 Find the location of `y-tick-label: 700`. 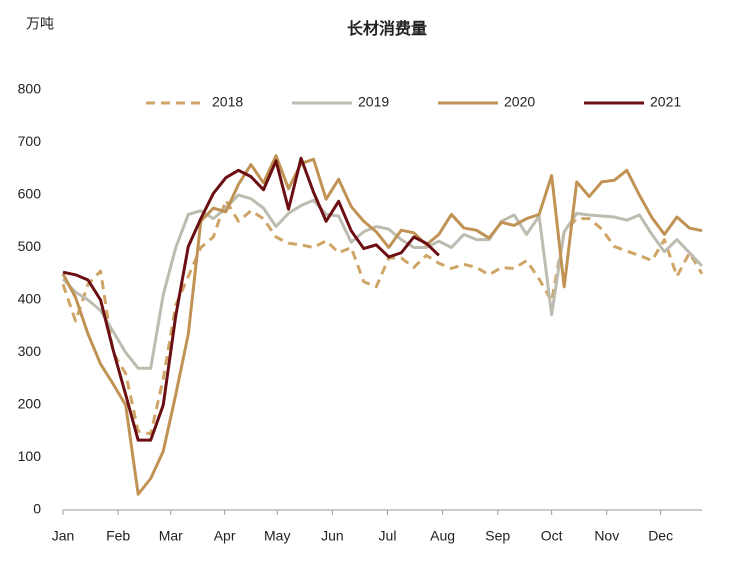

y-tick-label: 700 is located at coordinates (30, 141).